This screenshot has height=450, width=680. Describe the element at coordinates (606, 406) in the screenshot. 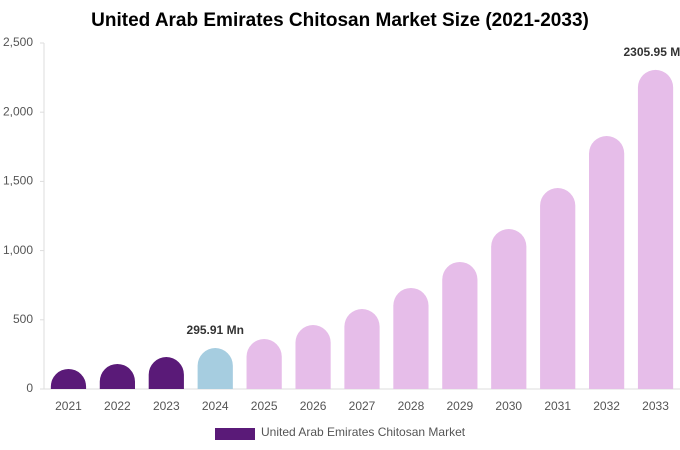

I see `x-tick-label: 2032` at that location.